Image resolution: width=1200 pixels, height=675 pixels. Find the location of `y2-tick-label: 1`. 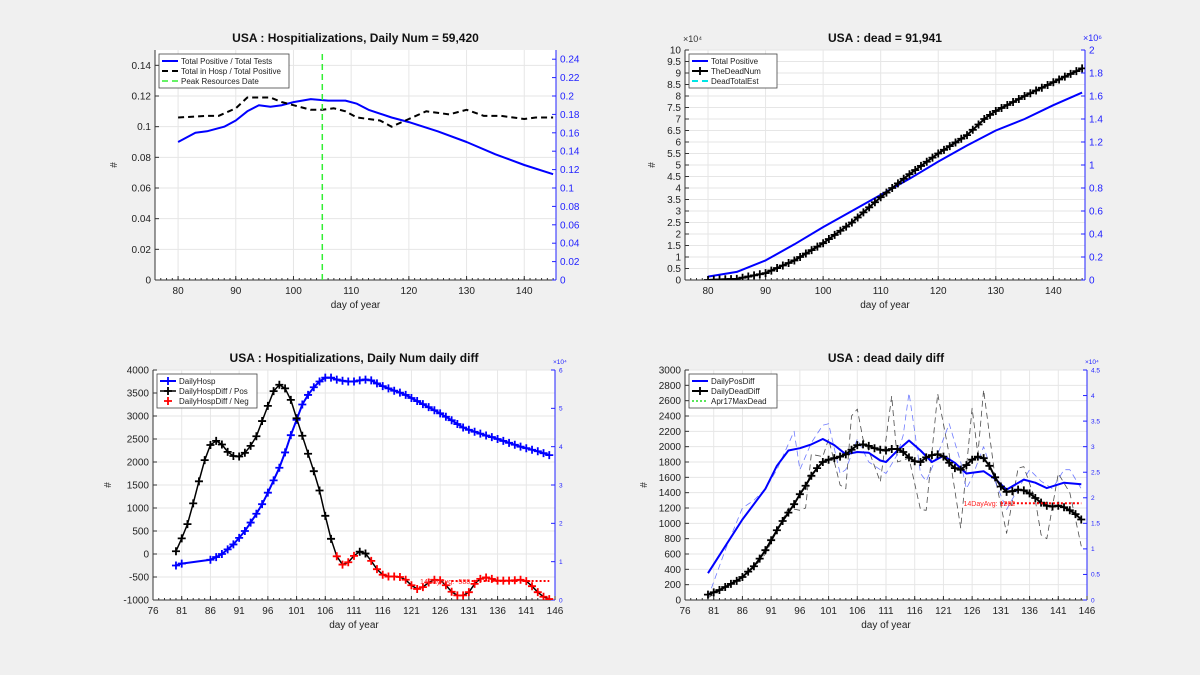

y2-tick-label: 1 is located at coordinates (1092, 166).